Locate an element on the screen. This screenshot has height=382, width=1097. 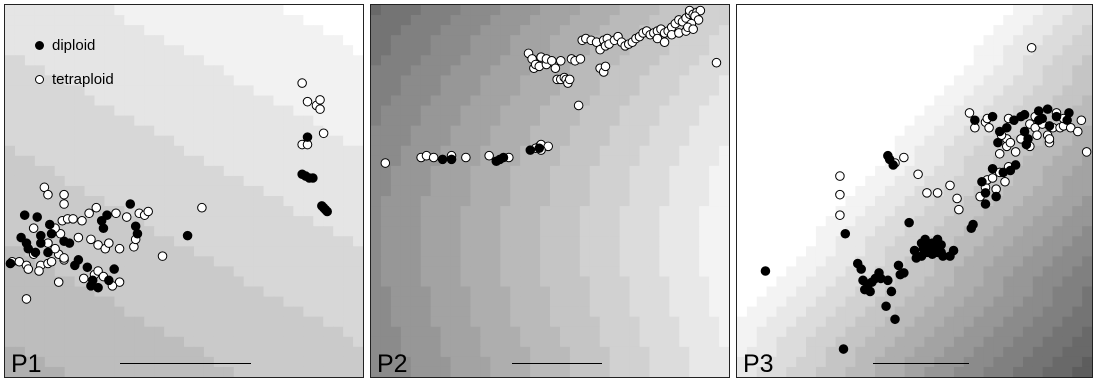
panel-label-p3: P3 is located at coordinates (758, 364).